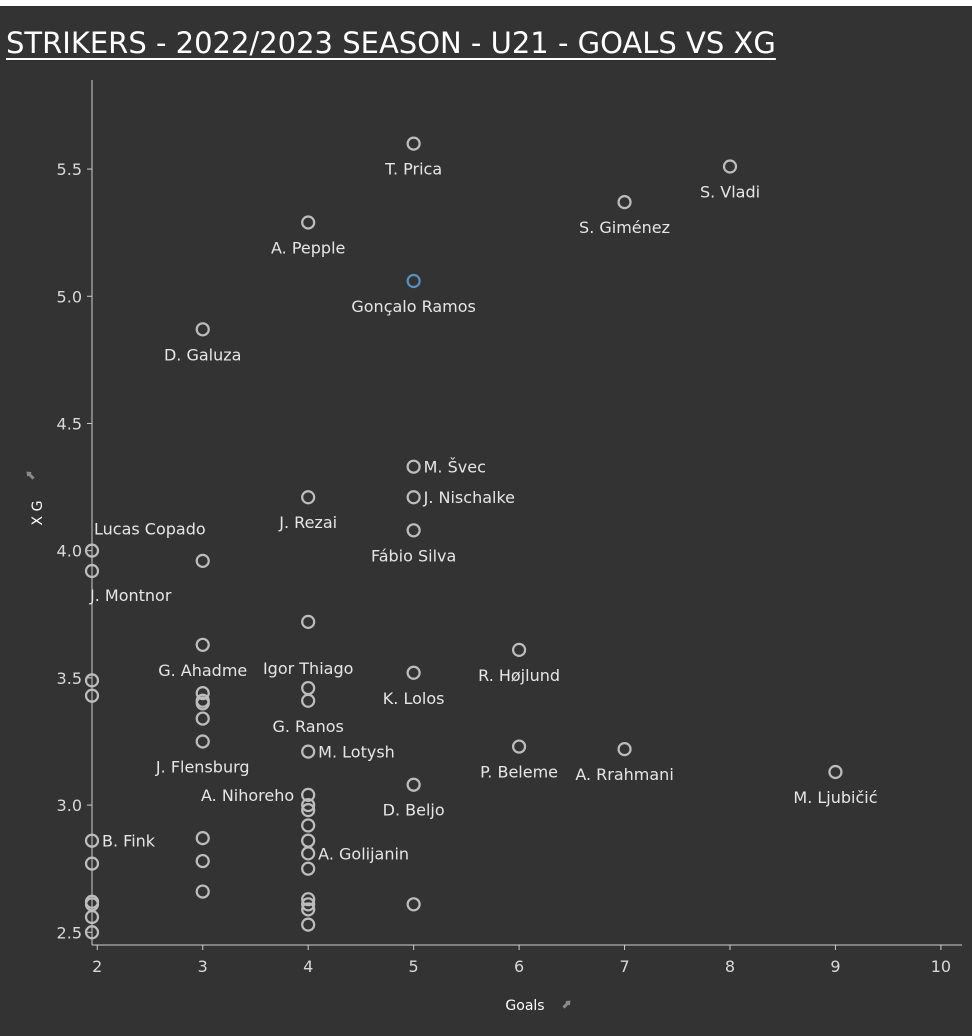  What do you see at coordinates (150, 529) in the screenshot?
I see `point-label: Lucas Copado` at bounding box center [150, 529].